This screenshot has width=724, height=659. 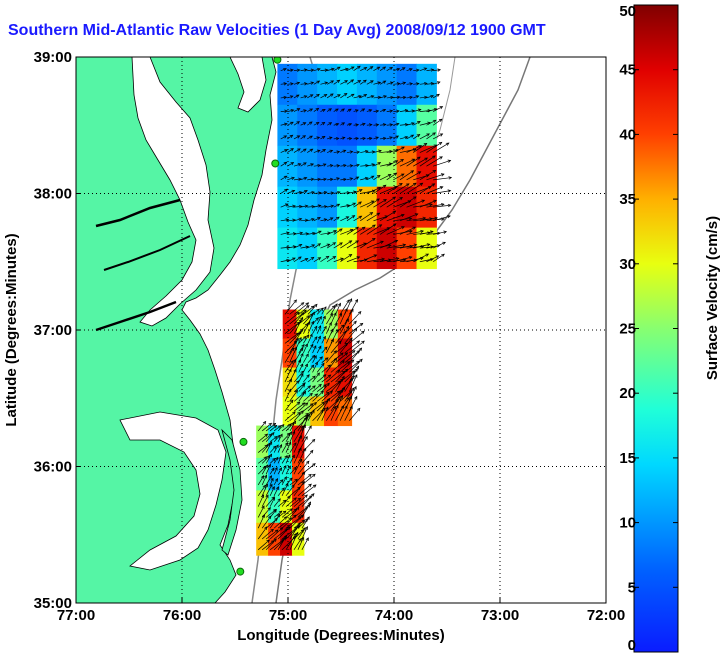 I want to click on colorbar-tick-label: 40, so click(x=627, y=134).